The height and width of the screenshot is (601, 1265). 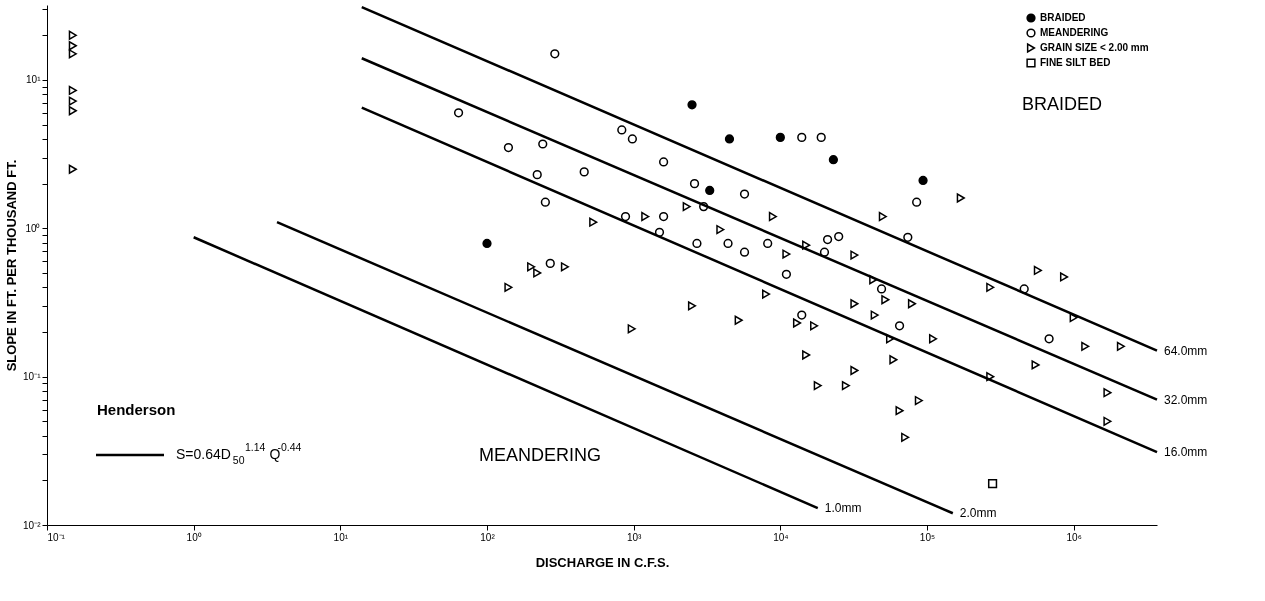 I want to click on y-tick-label: 10¹, so click(x=34, y=80).